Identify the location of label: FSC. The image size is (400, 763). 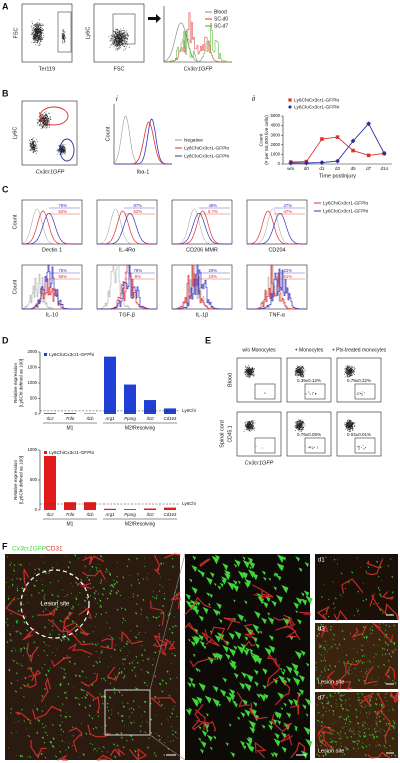
(119, 69).